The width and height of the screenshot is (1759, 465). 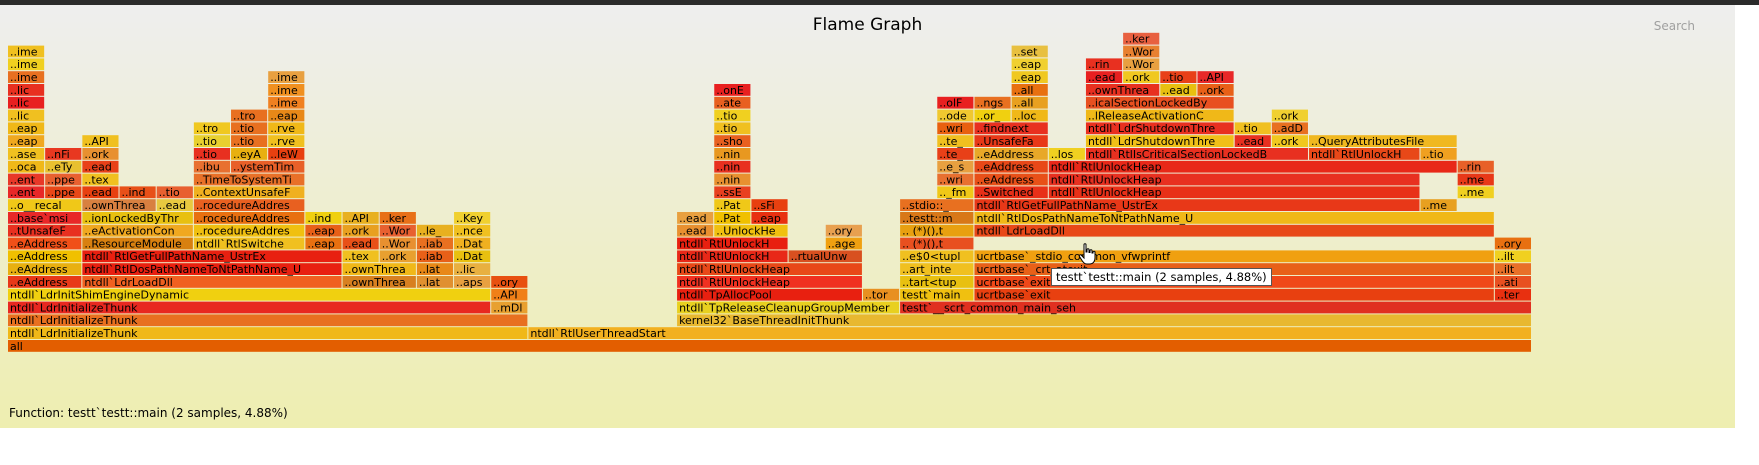 I want to click on flame-frame: ..ent, so click(x=26, y=192).